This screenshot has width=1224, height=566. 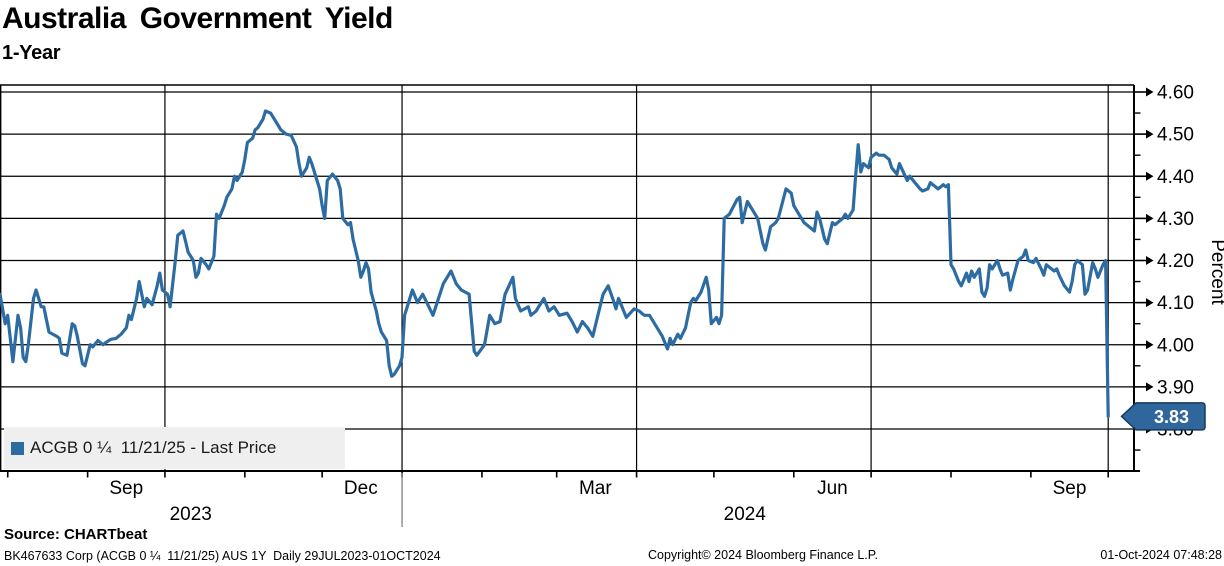 What do you see at coordinates (1171, 417) in the screenshot?
I see `last-price-value: 3.83` at bounding box center [1171, 417].